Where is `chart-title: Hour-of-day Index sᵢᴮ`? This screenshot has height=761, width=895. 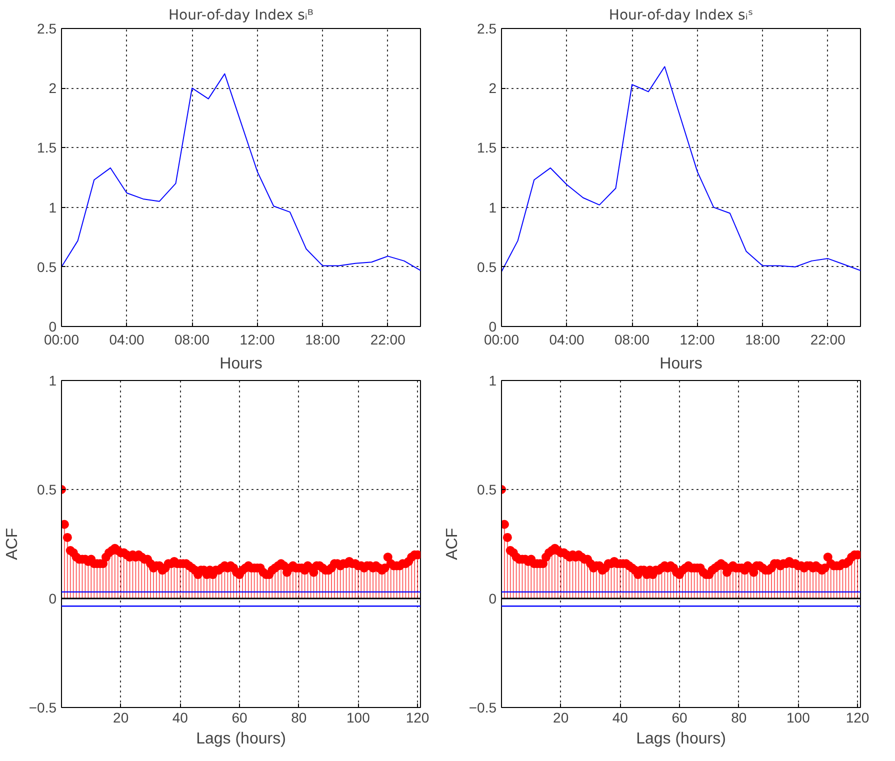 chart-title: Hour-of-day Index sᵢᴮ is located at coordinates (241, 16).